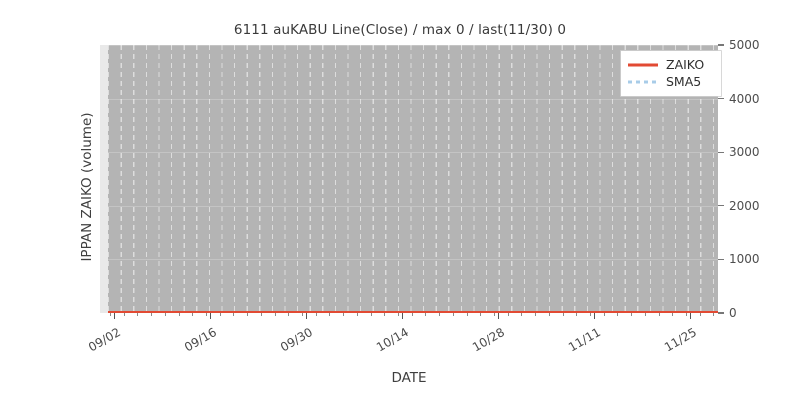 The height and width of the screenshot is (400, 800). I want to click on legend-label-zaiko: ZAIKO, so click(685, 64).